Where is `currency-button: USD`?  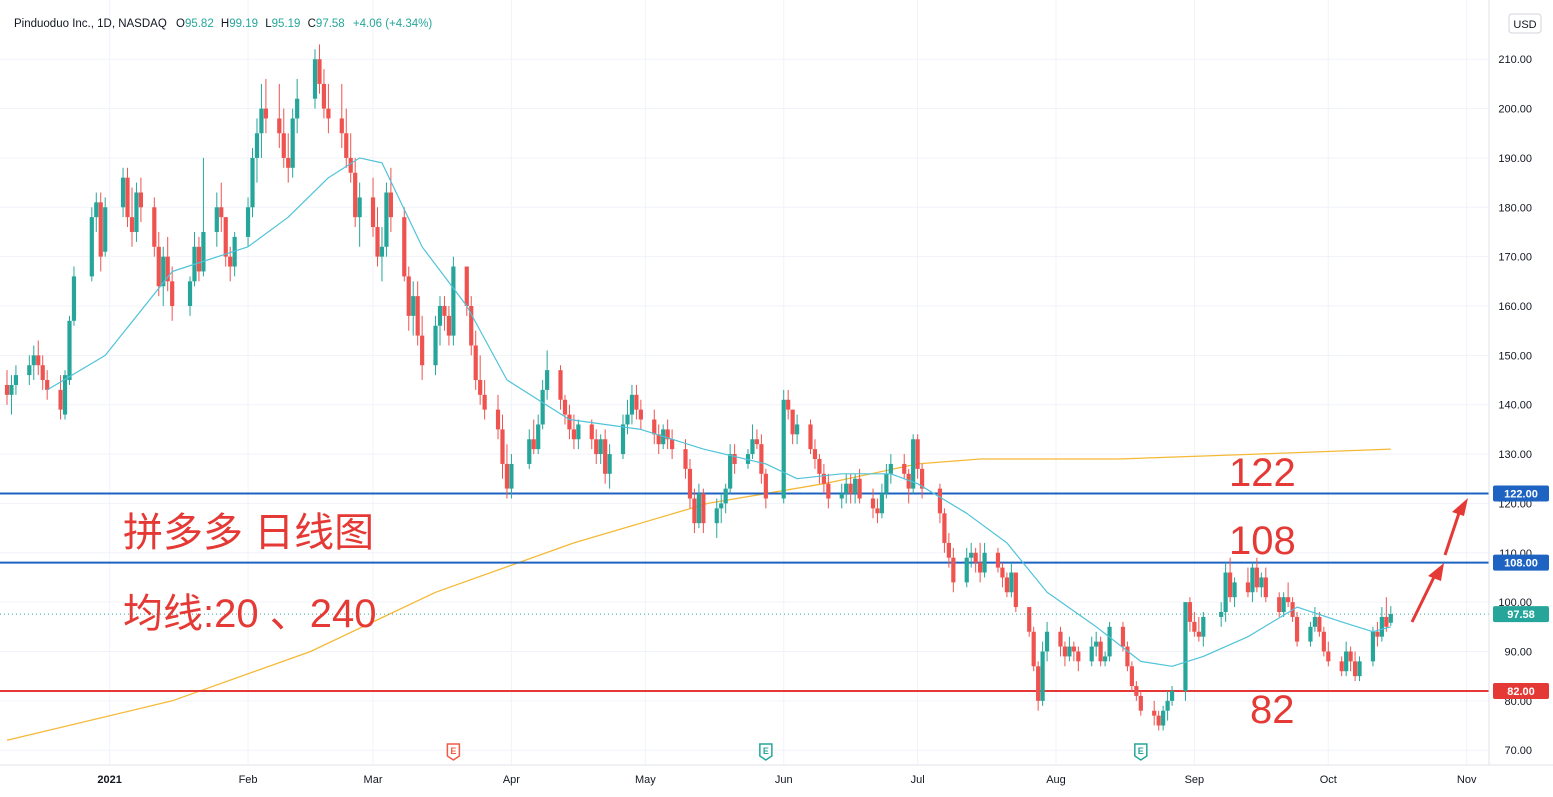
currency-button: USD is located at coordinates (1525, 23).